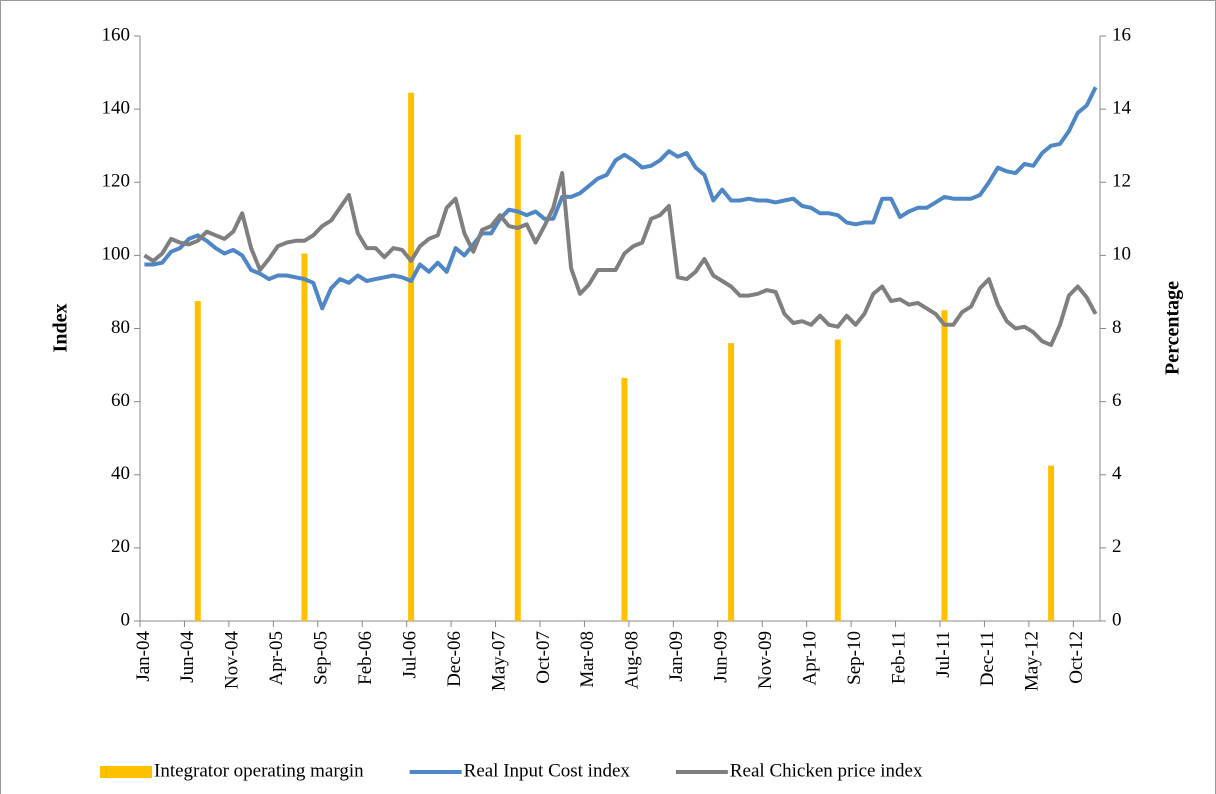 This screenshot has height=794, width=1216. What do you see at coordinates (259, 770) in the screenshot?
I see `legend-label: Integrator operating margin` at bounding box center [259, 770].